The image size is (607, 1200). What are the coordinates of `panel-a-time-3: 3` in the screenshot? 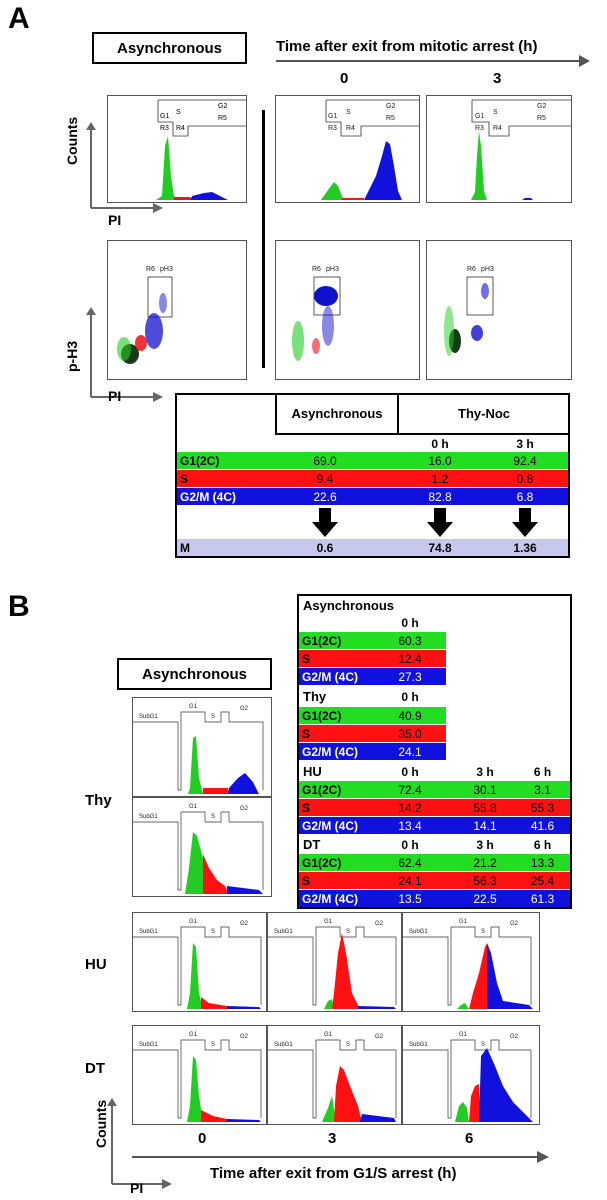 It's located at (497, 78).